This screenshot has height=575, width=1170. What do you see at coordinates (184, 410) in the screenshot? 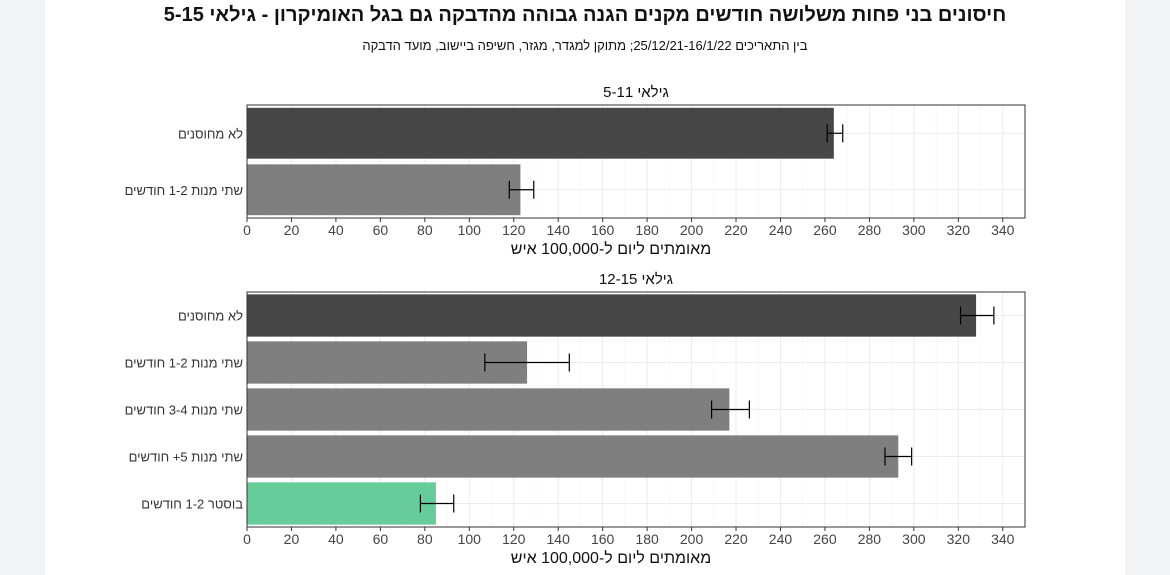
I see `category-label: שתי מנות 3-4 חודשים` at bounding box center [184, 410].